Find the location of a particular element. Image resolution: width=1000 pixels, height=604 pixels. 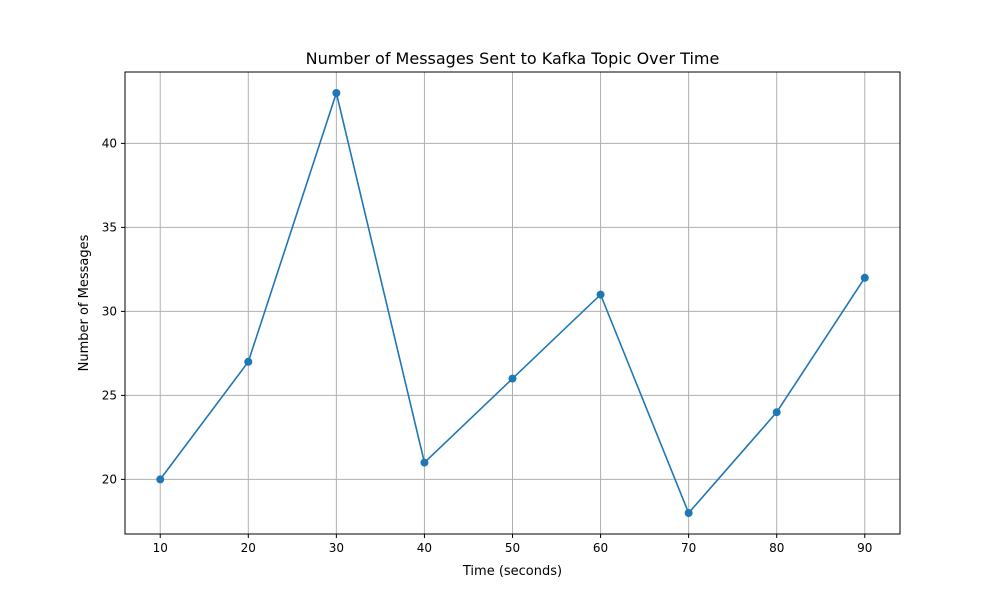

y-tick-label: 40 is located at coordinates (109, 143).